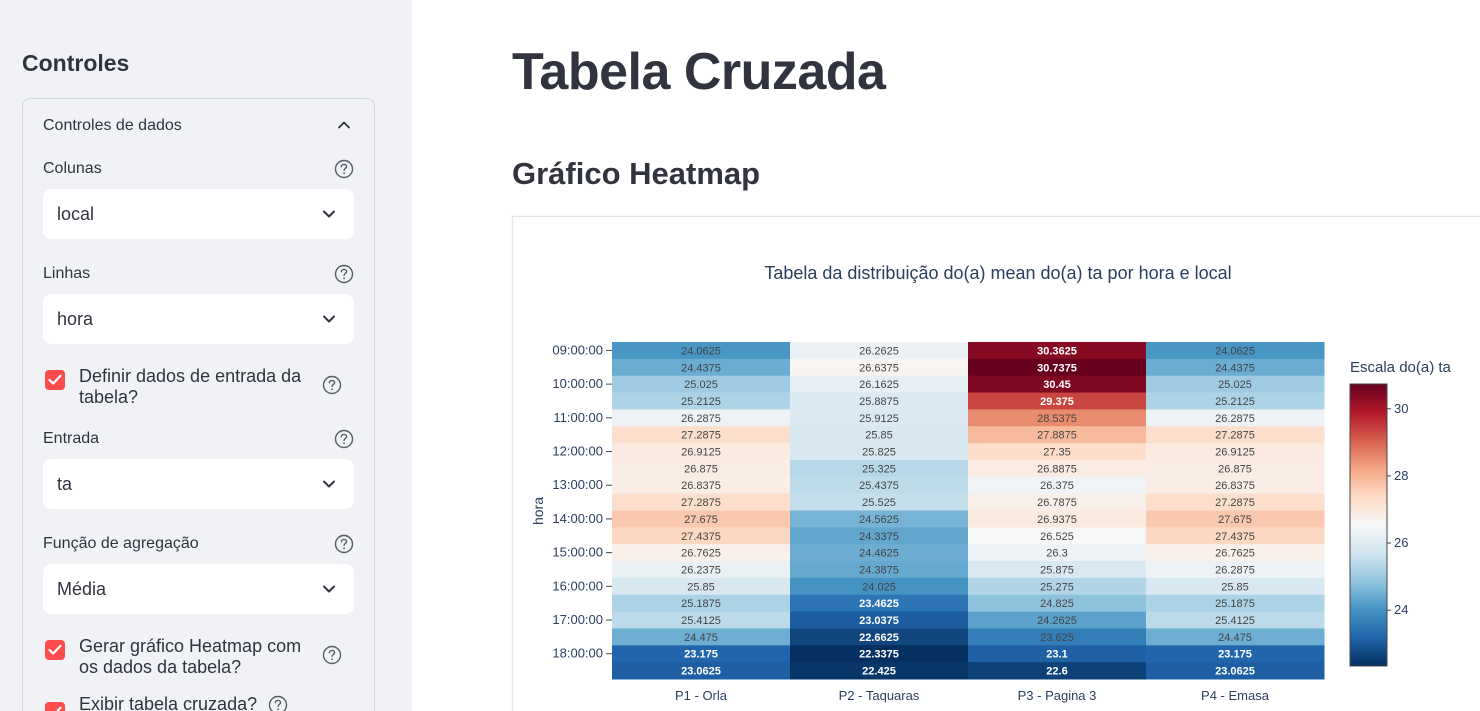  I want to click on exibir-tabela-checkbox-row: Exibir tabela cruzada?, so click(210, 702).